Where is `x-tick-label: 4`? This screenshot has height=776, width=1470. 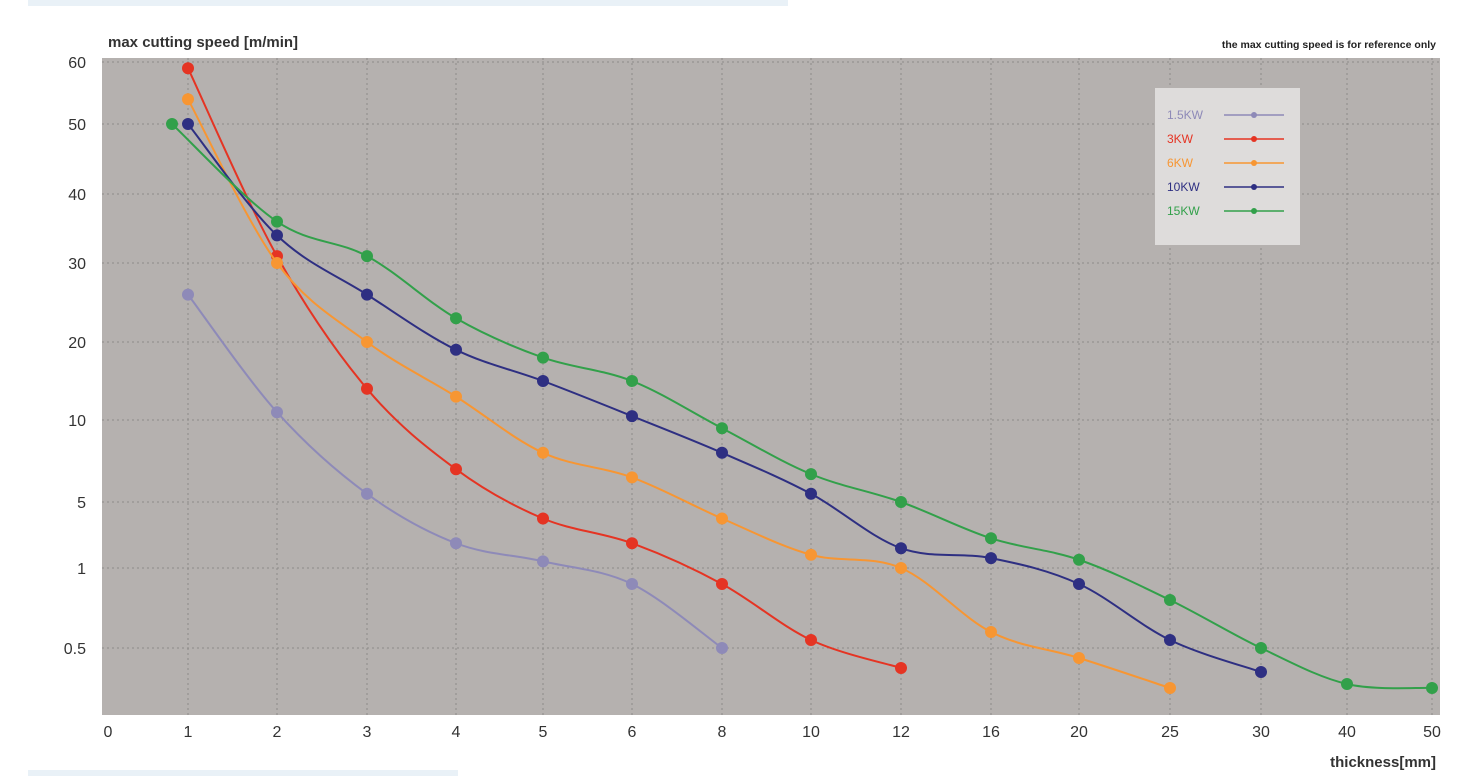 x-tick-label: 4 is located at coordinates (456, 732).